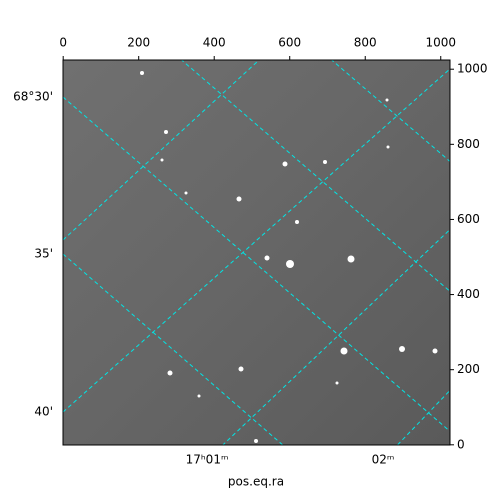 This screenshot has height=504, width=500. What do you see at coordinates (440, 43) in the screenshot?
I see `x-tick-label: 1000` at bounding box center [440, 43].